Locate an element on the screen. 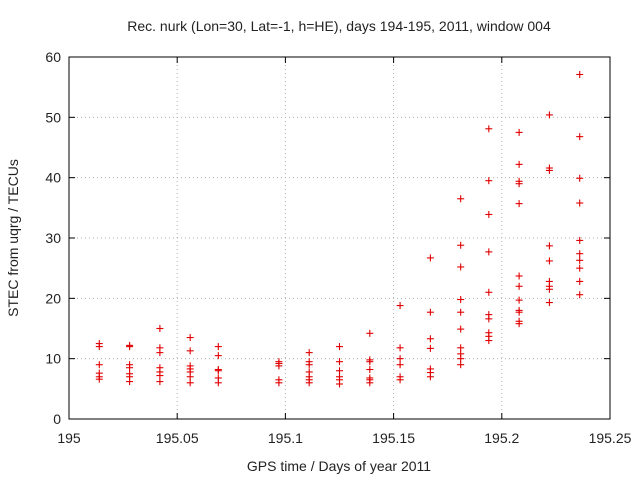 Image resolution: width=640 pixels, height=480 pixels. y-tick-label: 50 is located at coordinates (53, 117).